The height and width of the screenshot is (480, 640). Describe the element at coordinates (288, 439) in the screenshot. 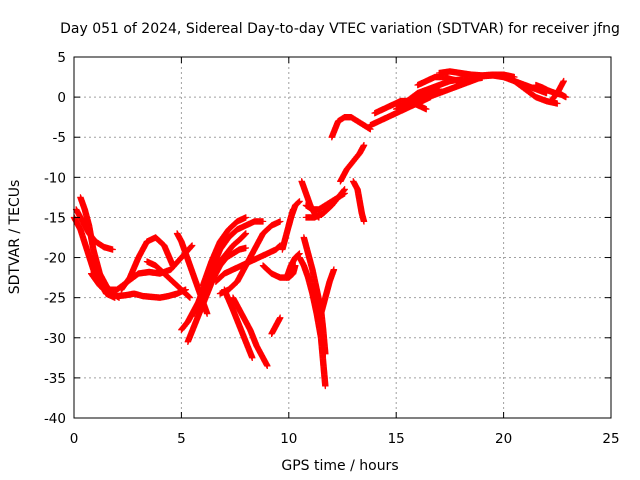

I see `x-tick-label: 10` at that location.